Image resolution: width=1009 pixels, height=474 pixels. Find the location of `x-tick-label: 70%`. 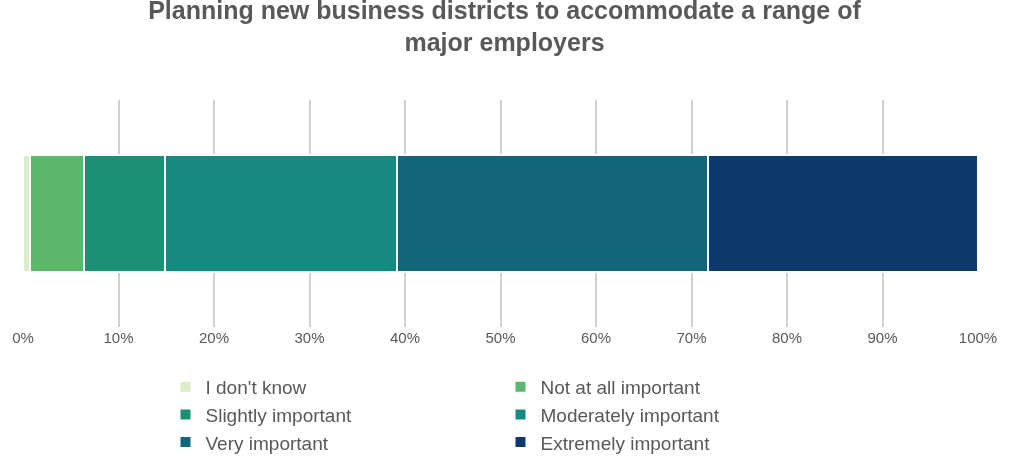

x-tick-label: 70% is located at coordinates (691, 337).